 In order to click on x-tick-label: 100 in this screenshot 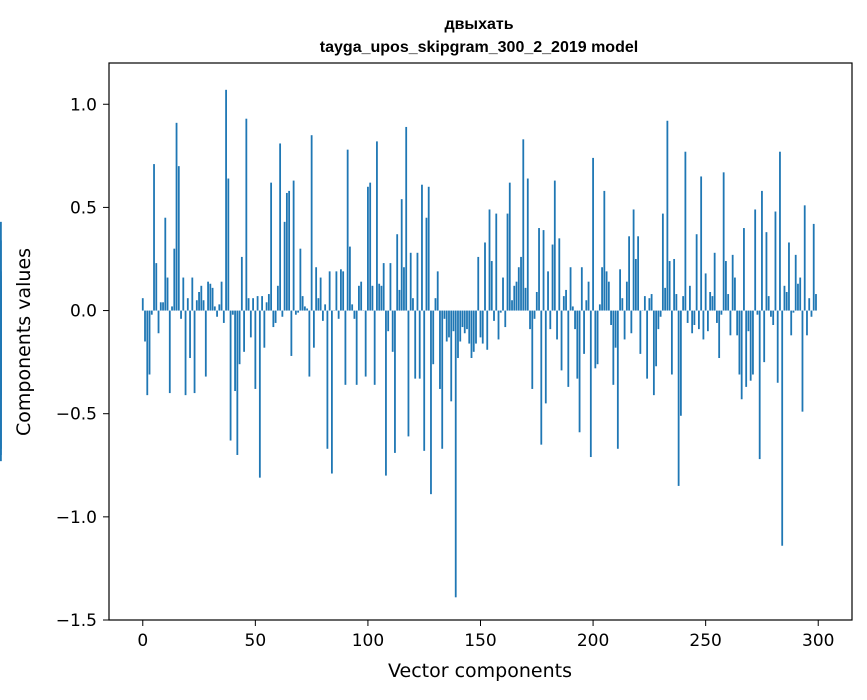, I will do `click(368, 641)`.